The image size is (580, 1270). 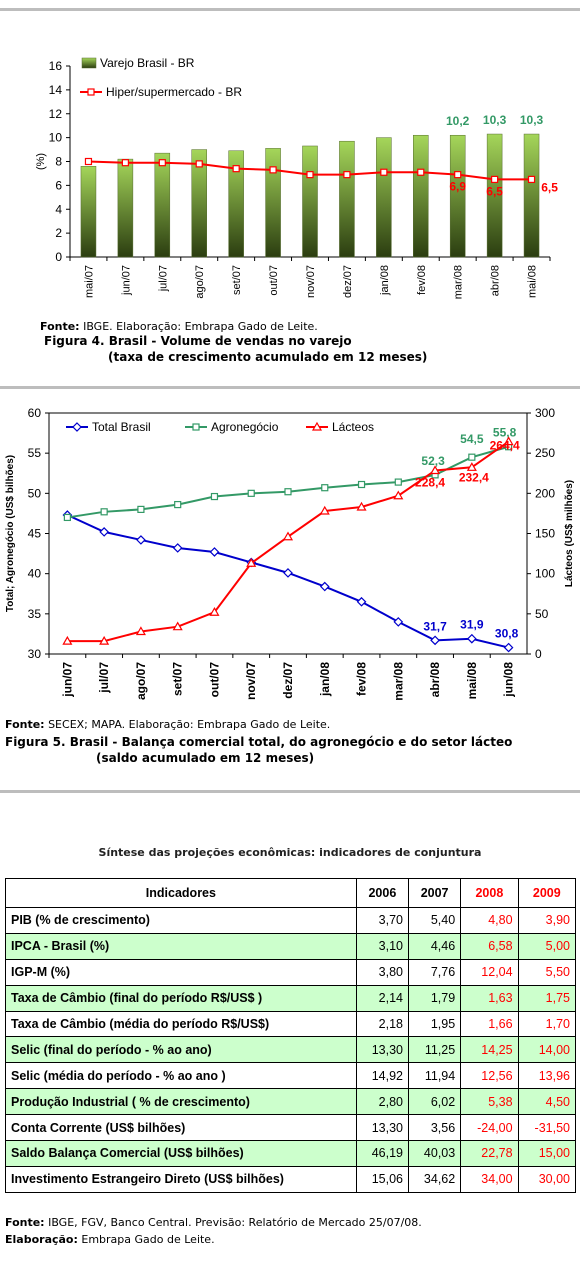 What do you see at coordinates (178, 679) in the screenshot?
I see `x-tick-label: set/07` at bounding box center [178, 679].